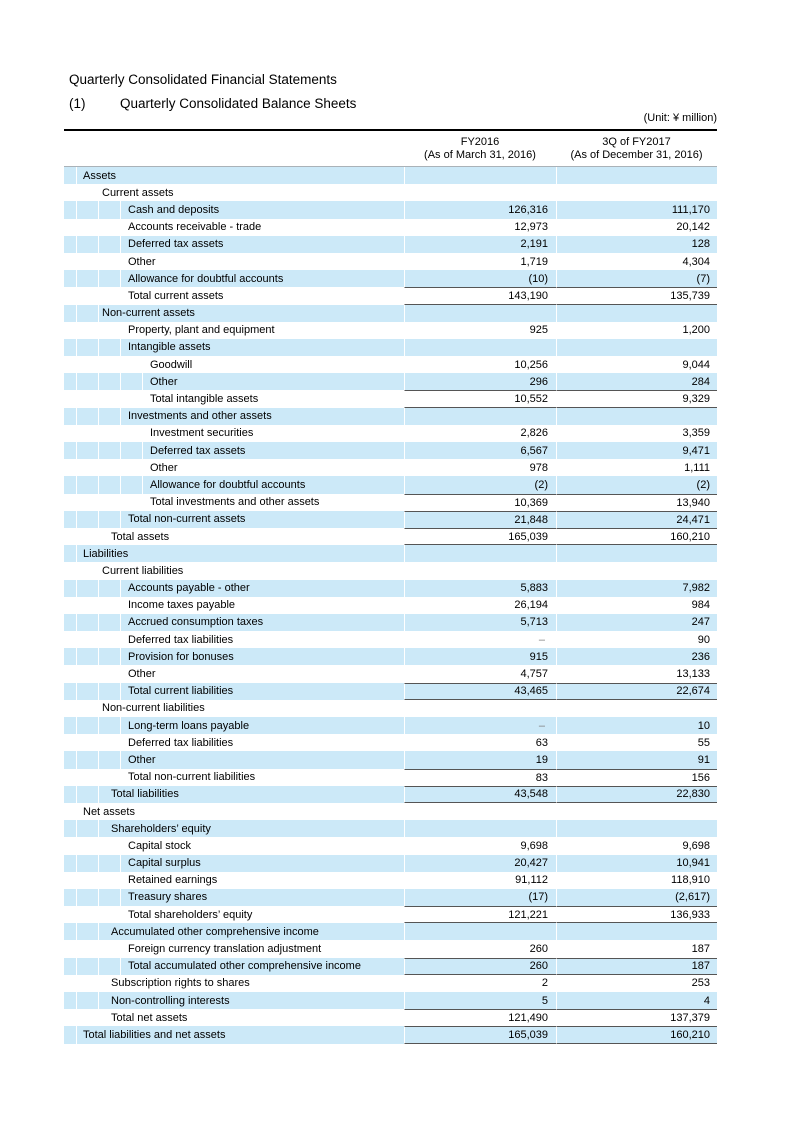 The image size is (800, 1131). I want to click on row-label: Total assets, so click(140, 536).